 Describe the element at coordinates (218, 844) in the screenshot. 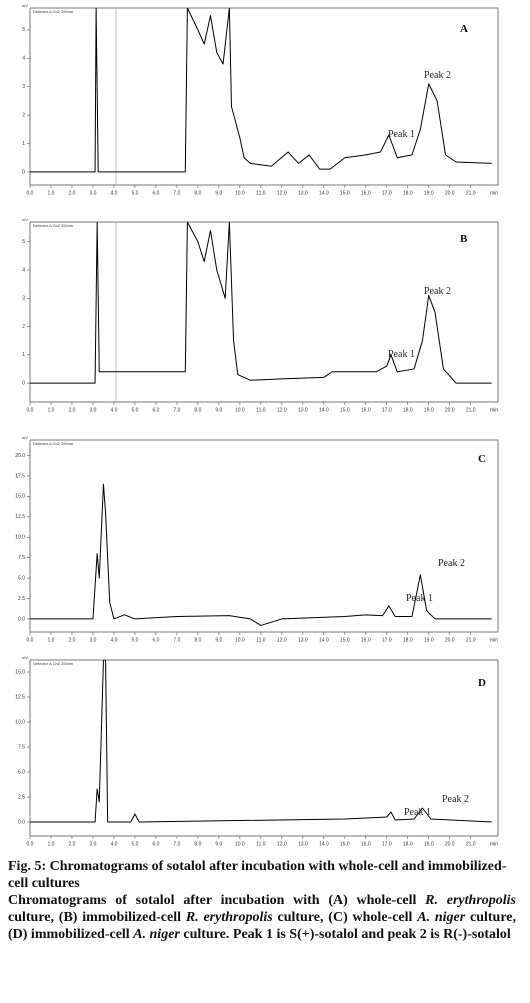

I see `x-tick-label: 9.0` at that location.